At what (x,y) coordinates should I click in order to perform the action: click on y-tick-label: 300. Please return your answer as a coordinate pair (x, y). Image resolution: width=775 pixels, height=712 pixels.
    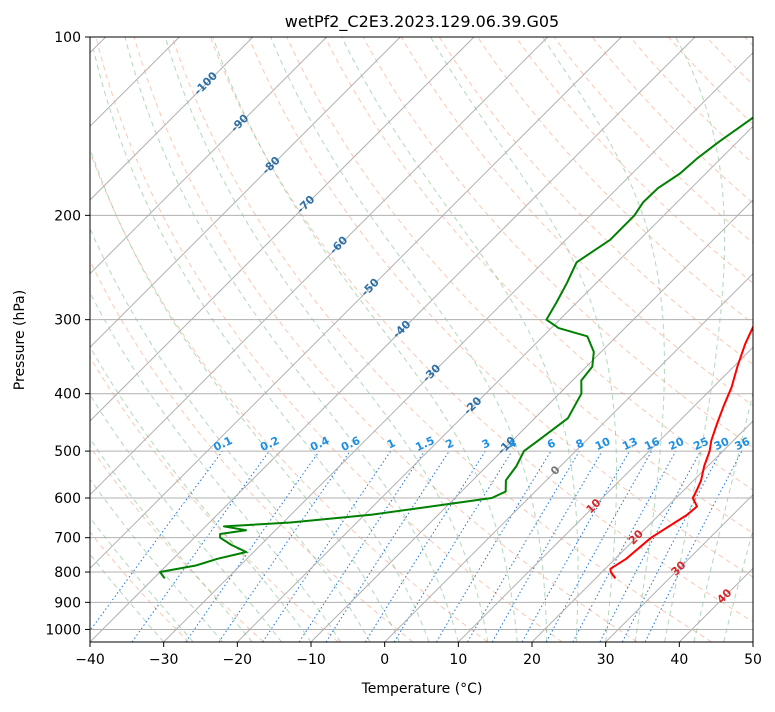
    Looking at the image, I should click on (67, 321).